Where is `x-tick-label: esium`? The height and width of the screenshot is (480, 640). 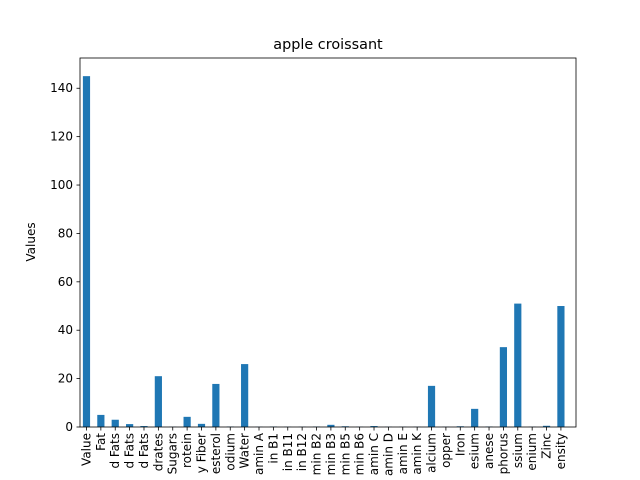
x-tick-label: esium is located at coordinates (475, 451).